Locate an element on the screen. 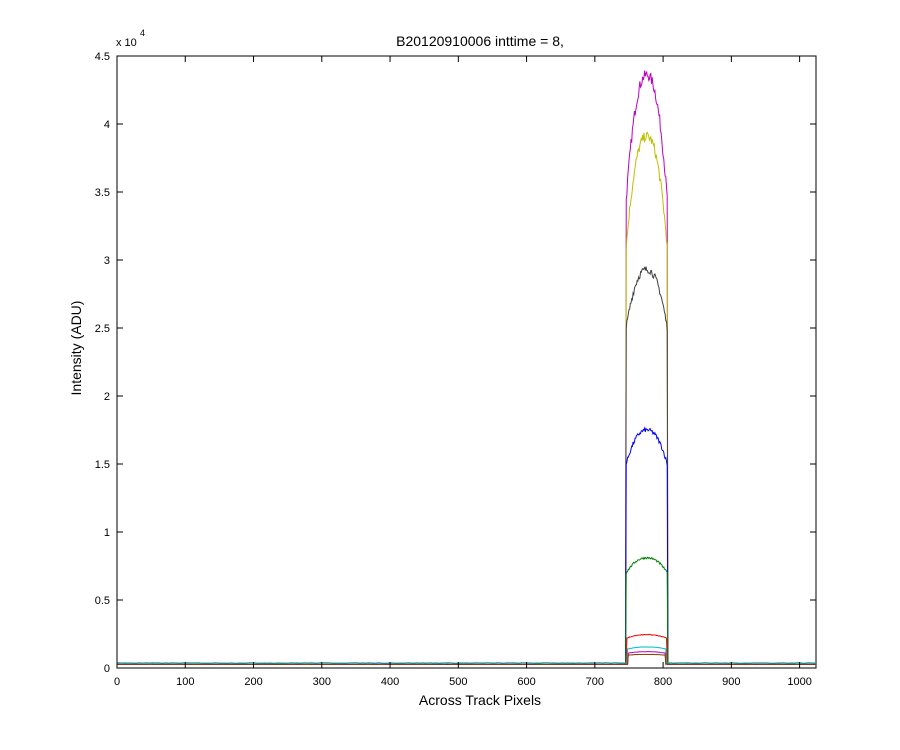  x-tick-label: 500 is located at coordinates (458, 682).